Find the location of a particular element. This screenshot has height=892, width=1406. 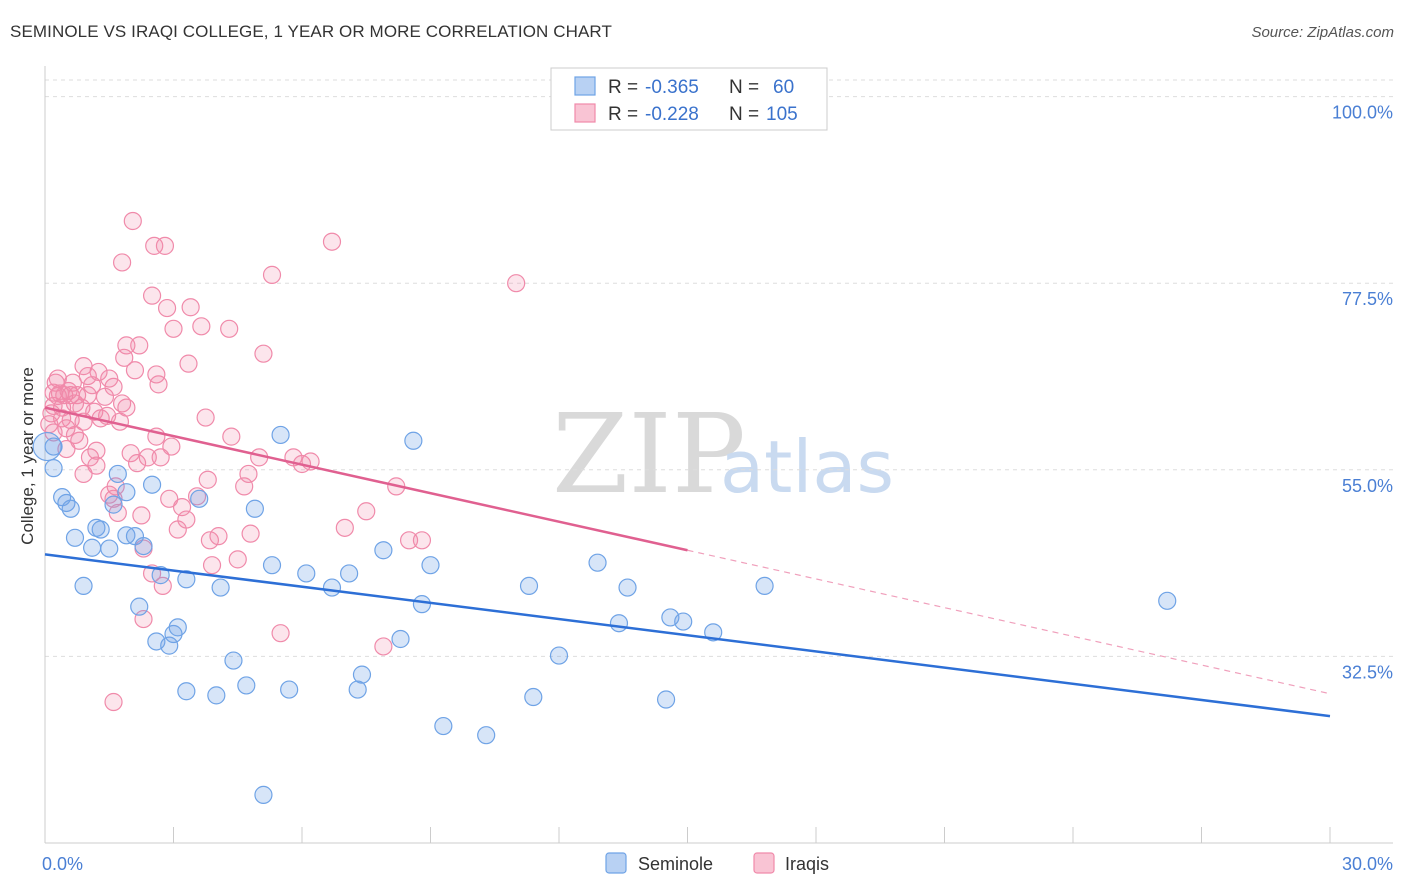

y-tick-label: 100.0% is located at coordinates (1362, 113).